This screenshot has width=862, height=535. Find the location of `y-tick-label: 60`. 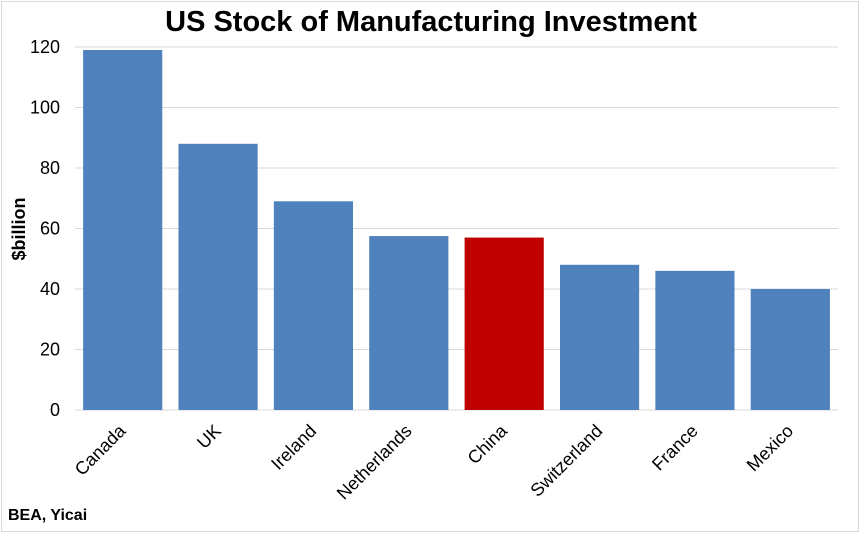

y-tick-label: 60 is located at coordinates (50, 229).